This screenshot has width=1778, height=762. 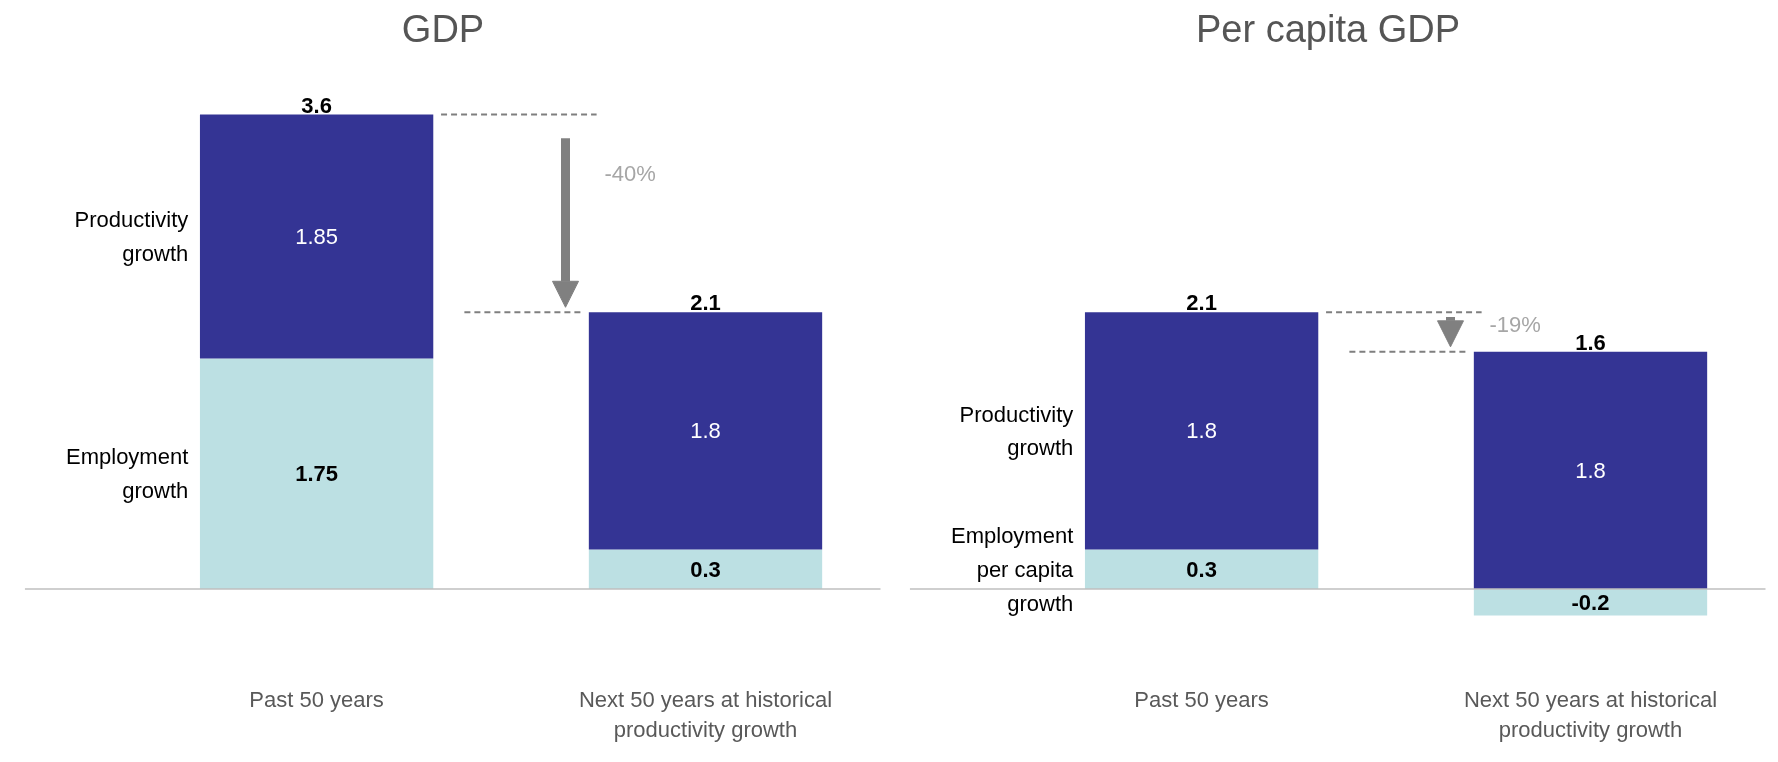 I want to click on series-label: Employment growth, so click(x=127, y=474).